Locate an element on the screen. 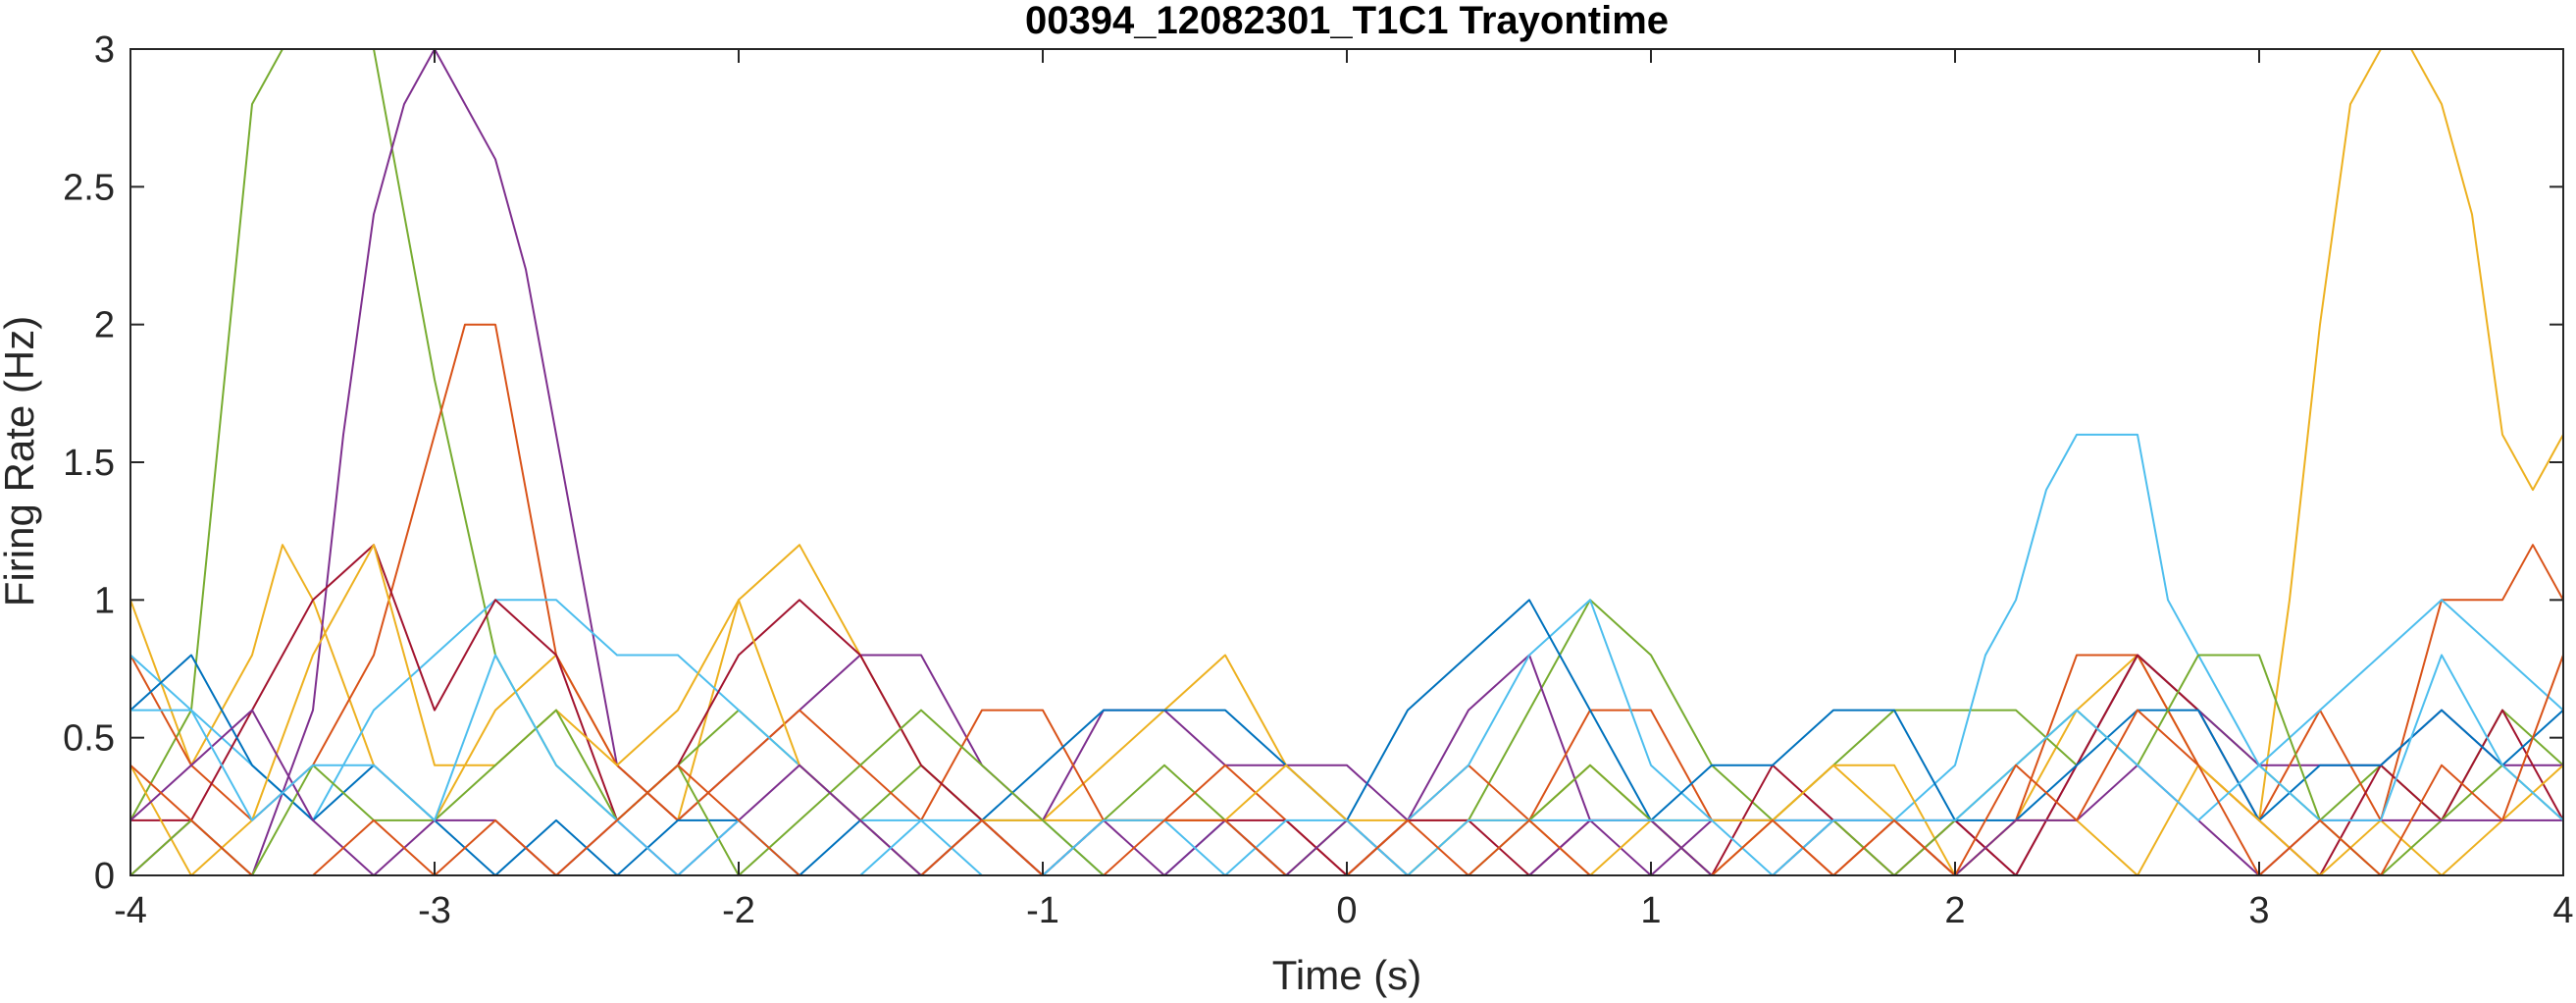 The image size is (2576, 1003). x-tick-label: 0 is located at coordinates (1346, 910).